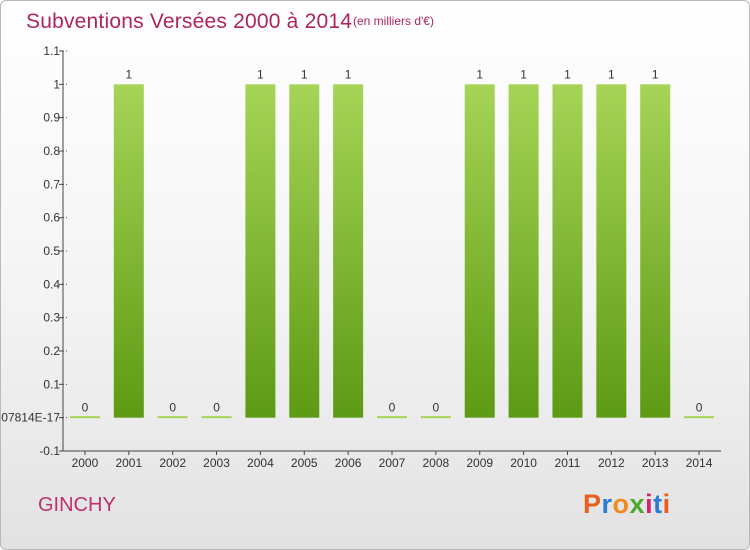 The width and height of the screenshot is (750, 550). Describe the element at coordinates (49, 451) in the screenshot. I see `y-tick-label: -0.1` at that location.